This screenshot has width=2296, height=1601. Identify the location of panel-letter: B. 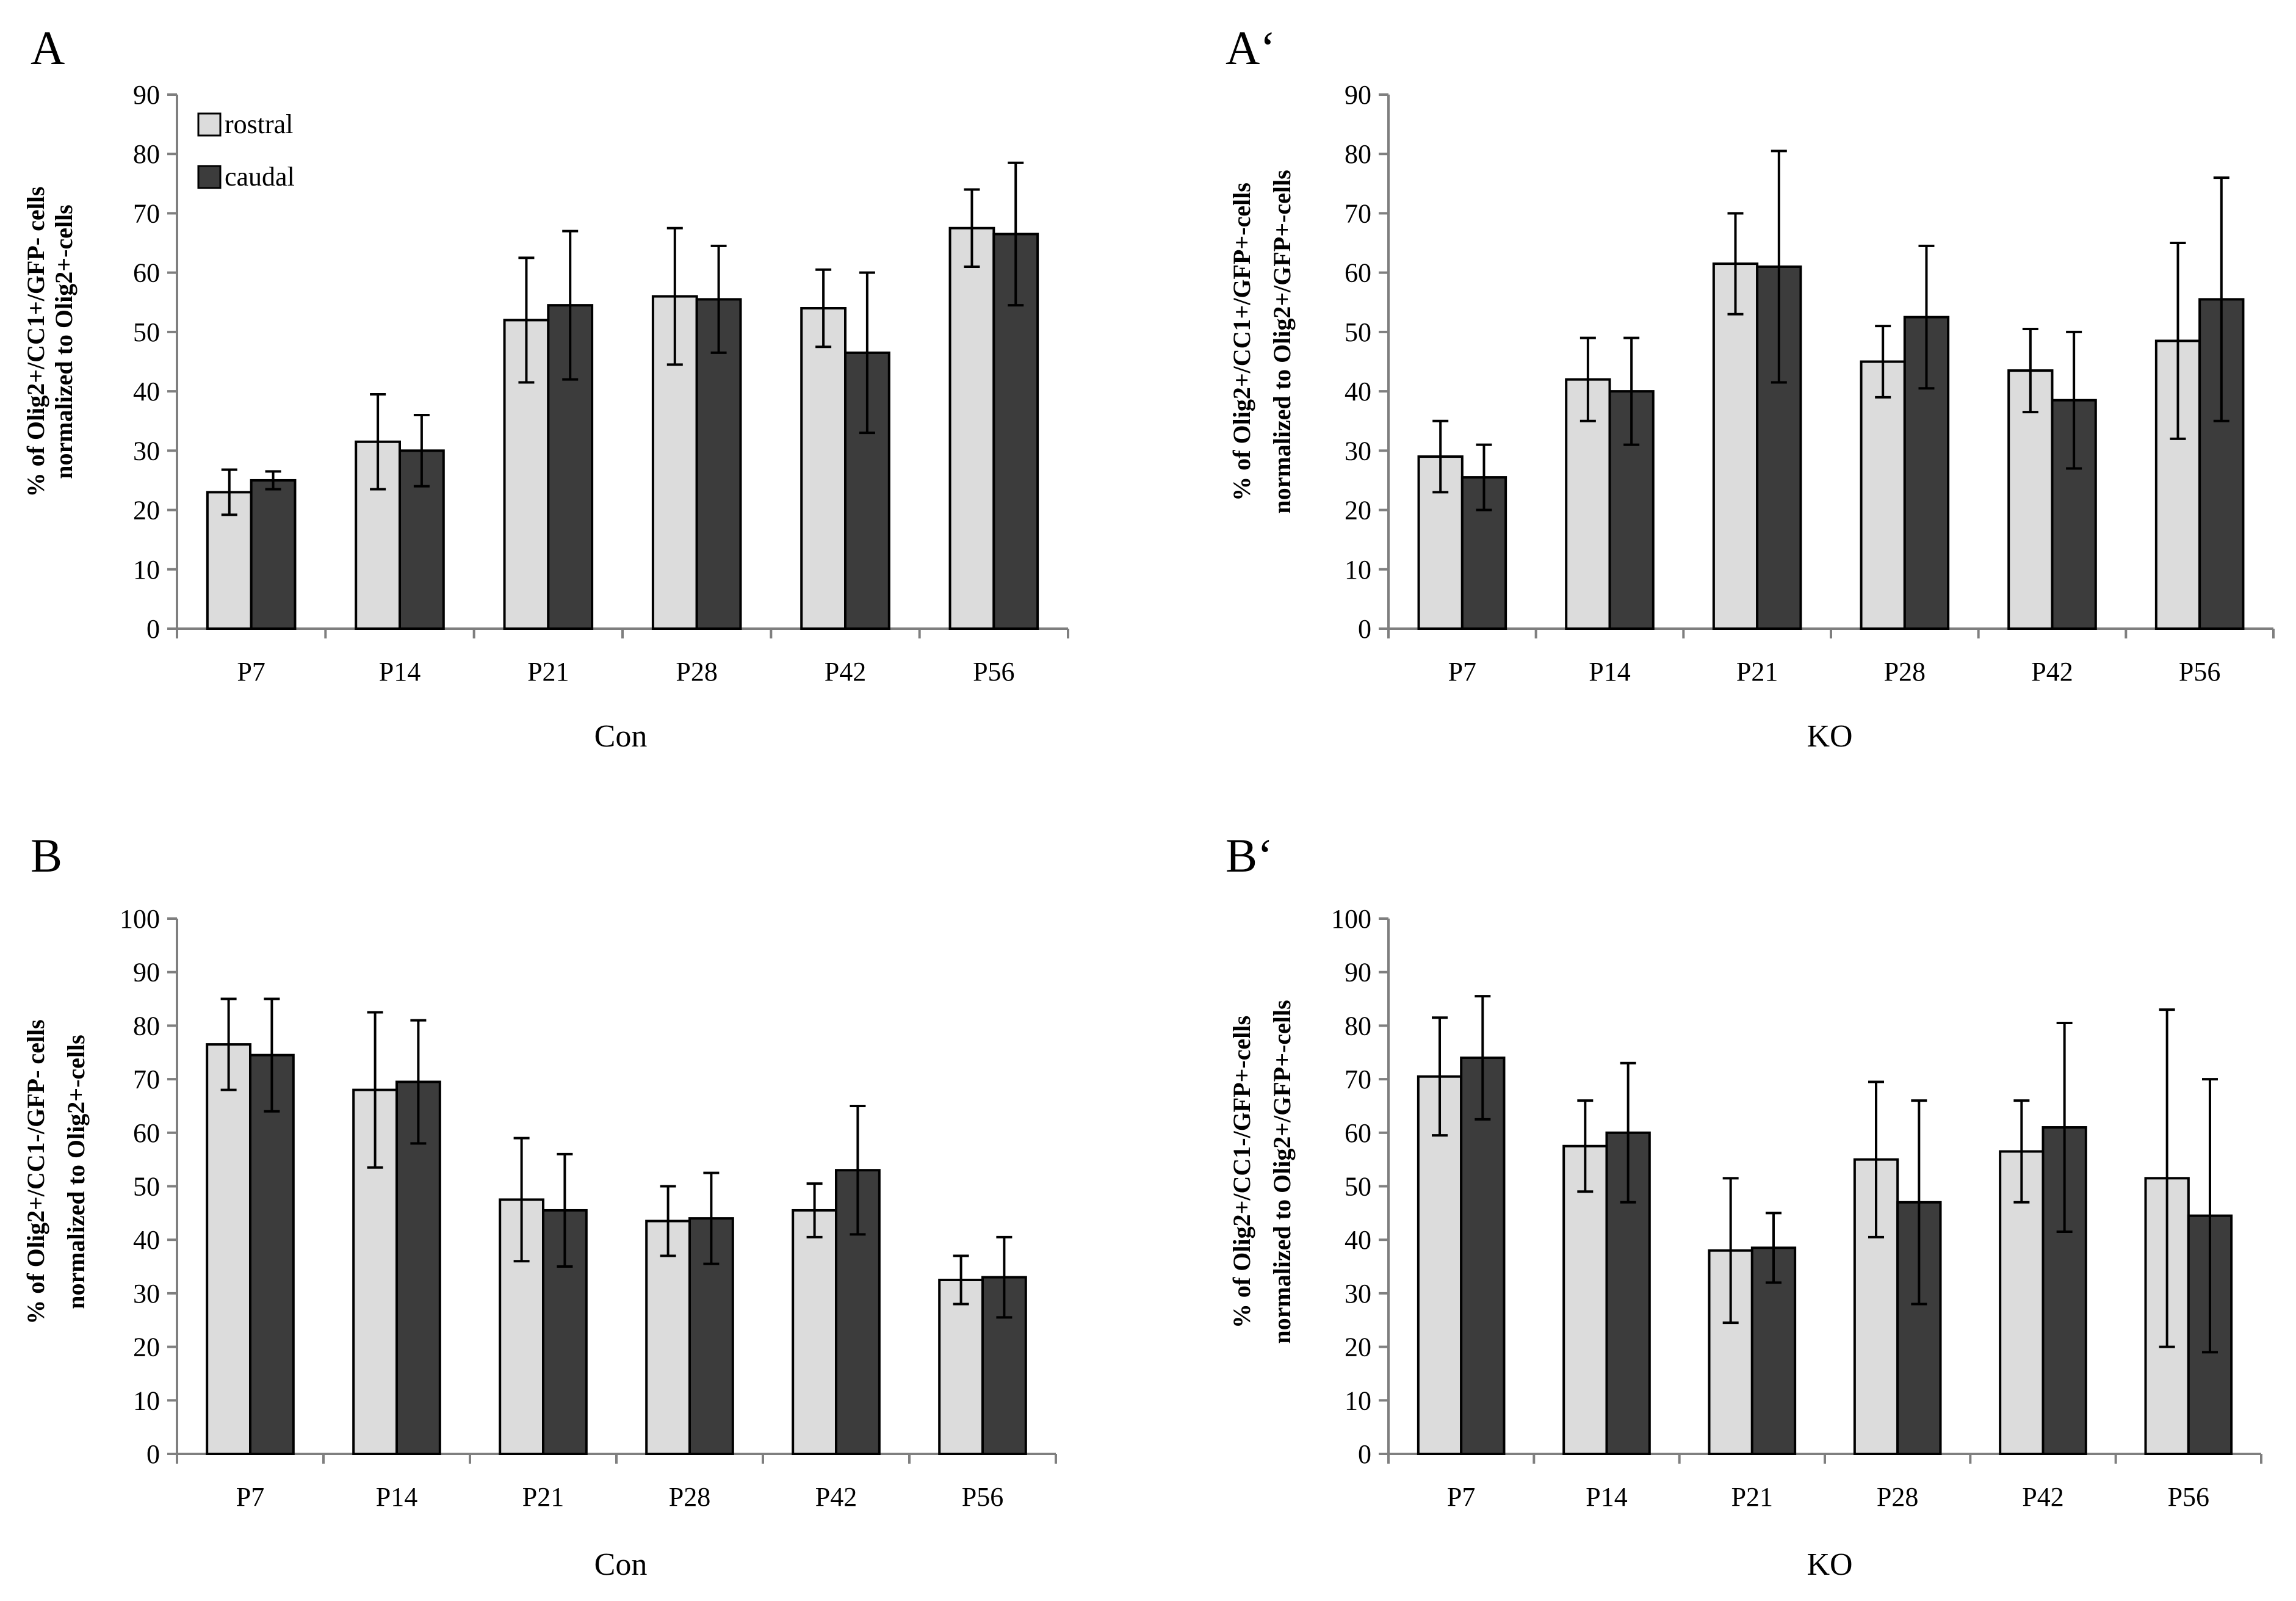
(47, 855).